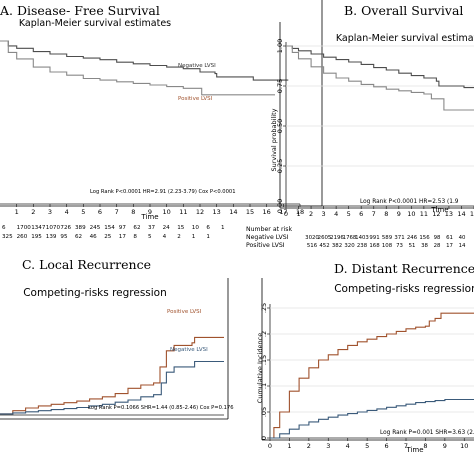  What do you see at coordinates (80, 228) in the screenshot?
I see `chart-a-risk-cell: 389` at bounding box center [80, 228].